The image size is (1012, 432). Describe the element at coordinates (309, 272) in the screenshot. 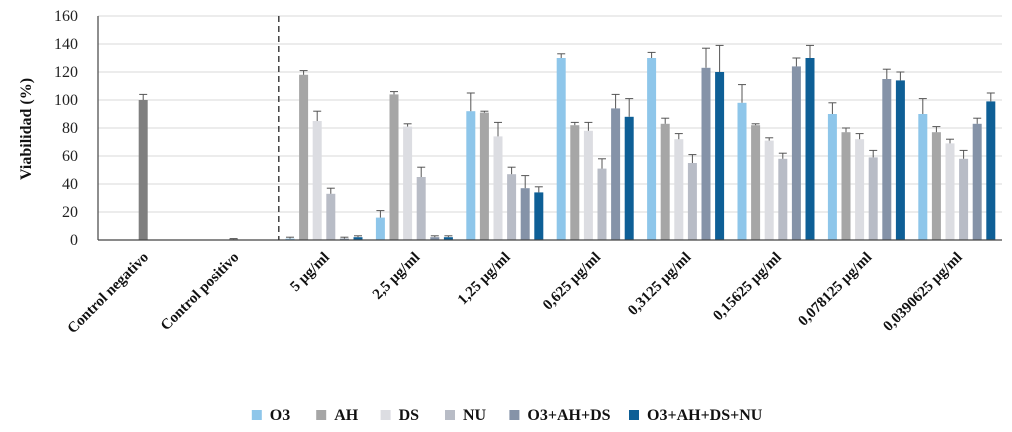

I see `x-category-label: 5 µg/ml` at that location.